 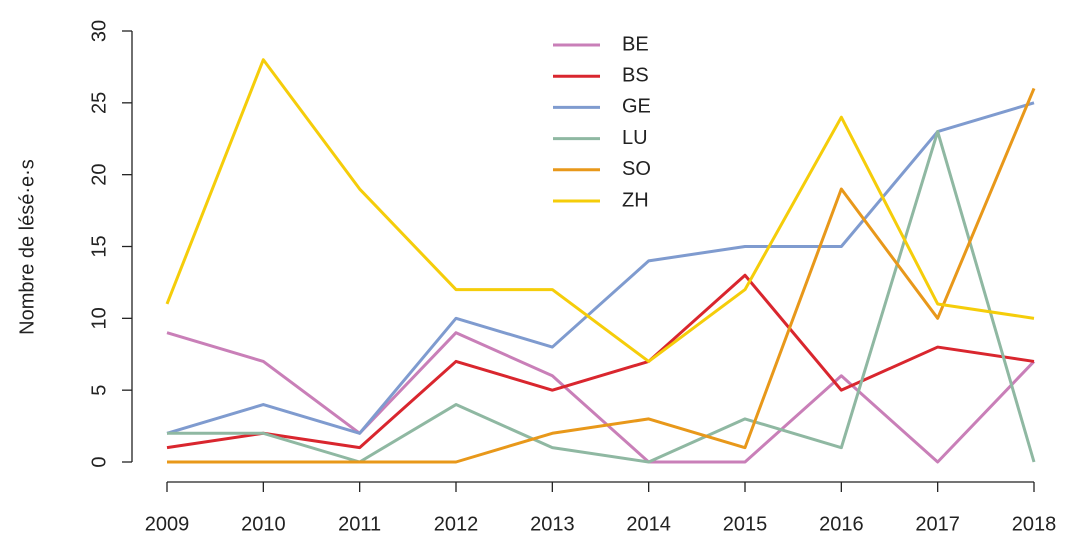 I want to click on y-tick-label: 0, so click(x=99, y=461).